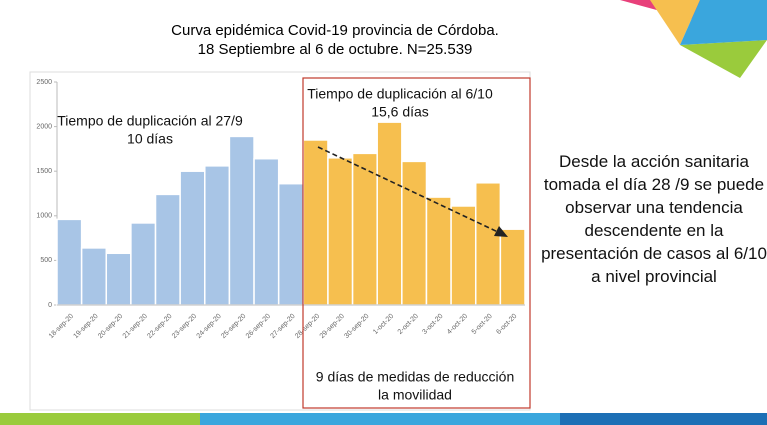 The image size is (767, 425). Describe the element at coordinates (85, 326) in the screenshot. I see `x-tick-label: 19-sep-20` at that location.